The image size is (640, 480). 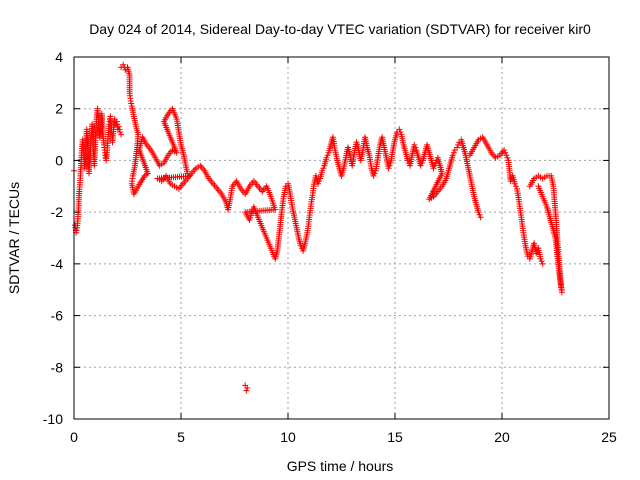 I want to click on y-axis-label: SDTVAR / TECUs, so click(x=14, y=238).